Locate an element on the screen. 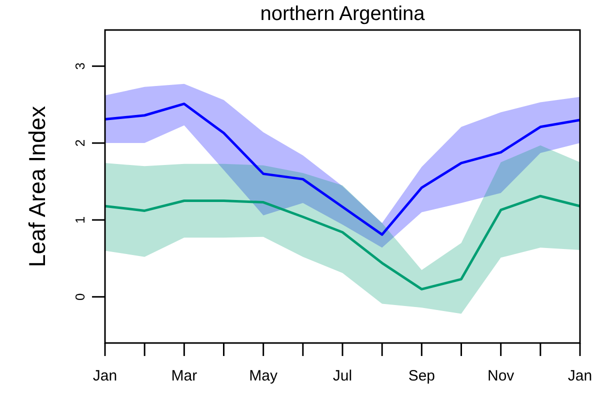 This screenshot has height=401, width=611. chart-title: northern Argentina is located at coordinates (343, 14).